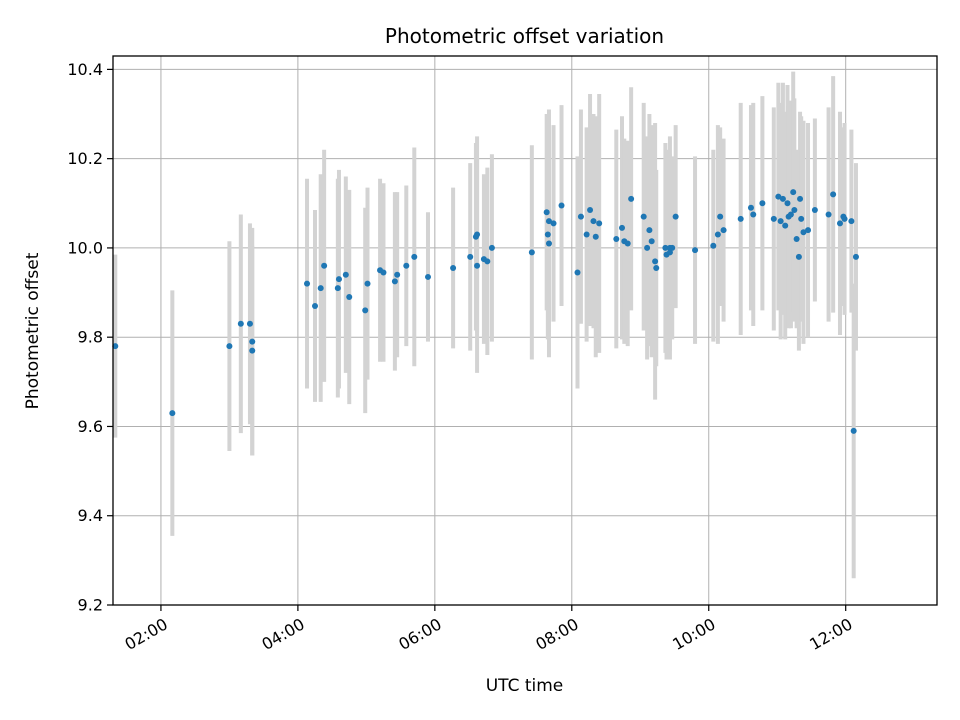 This screenshot has height=720, width=960. I want to click on y-tick-label: 9.6, so click(90, 426).